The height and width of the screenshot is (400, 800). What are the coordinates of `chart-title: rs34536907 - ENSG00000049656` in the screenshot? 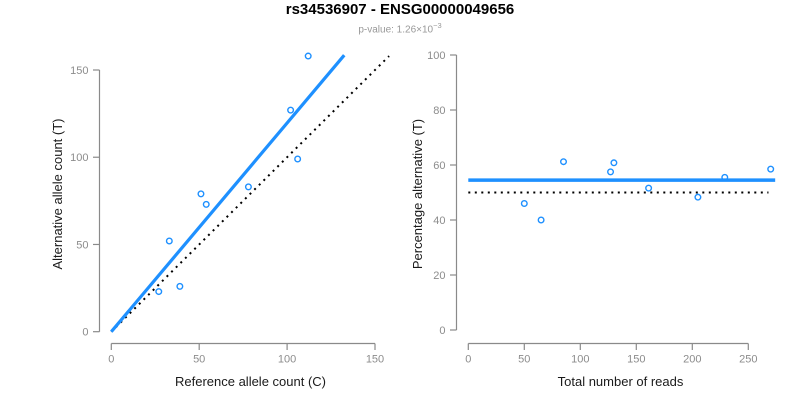 It's located at (400, 9).